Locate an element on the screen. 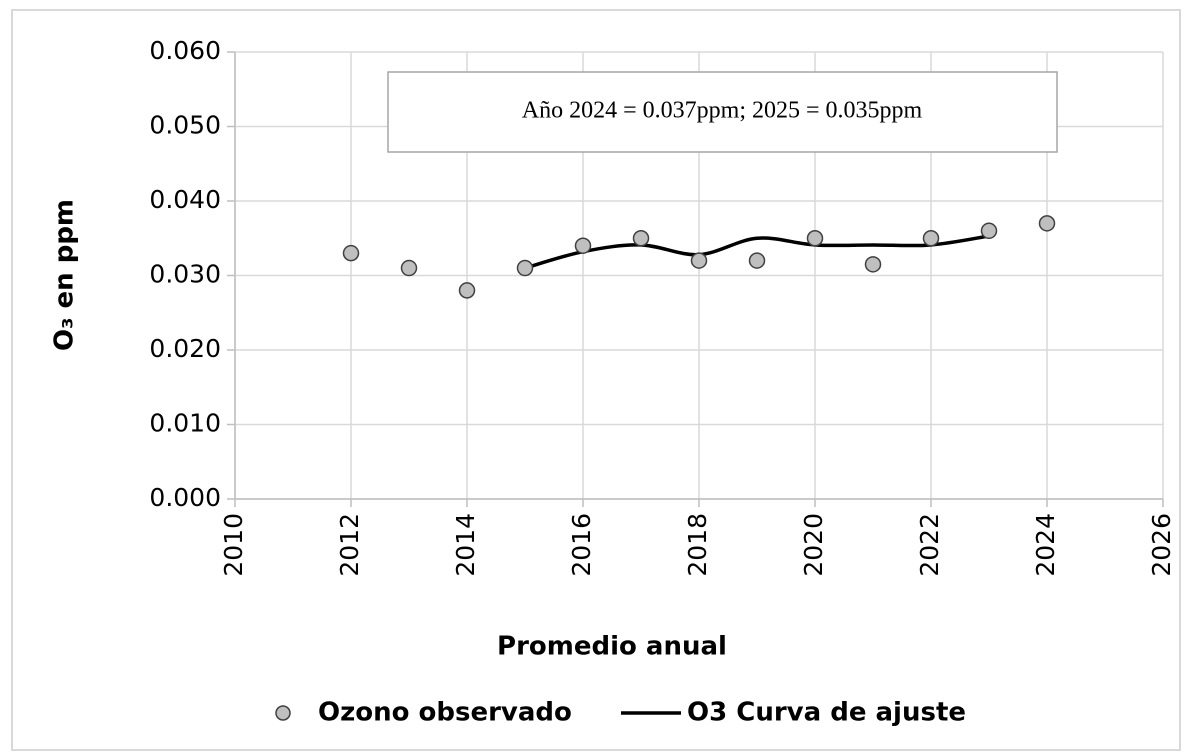 This screenshot has height=756, width=1185. y-tick-label: 0.050 is located at coordinates (185, 125).